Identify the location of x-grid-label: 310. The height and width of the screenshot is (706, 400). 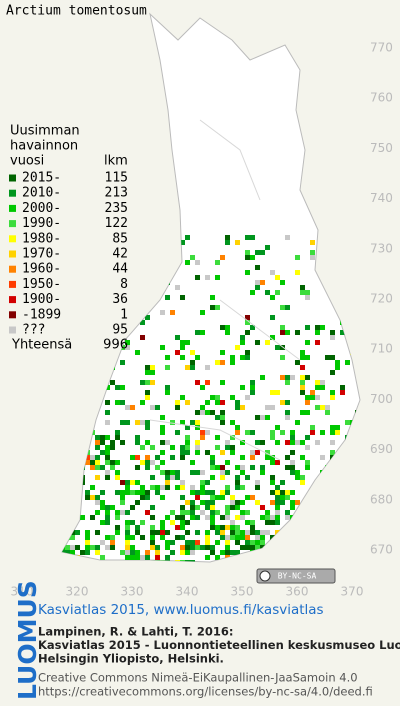
(22, 592).